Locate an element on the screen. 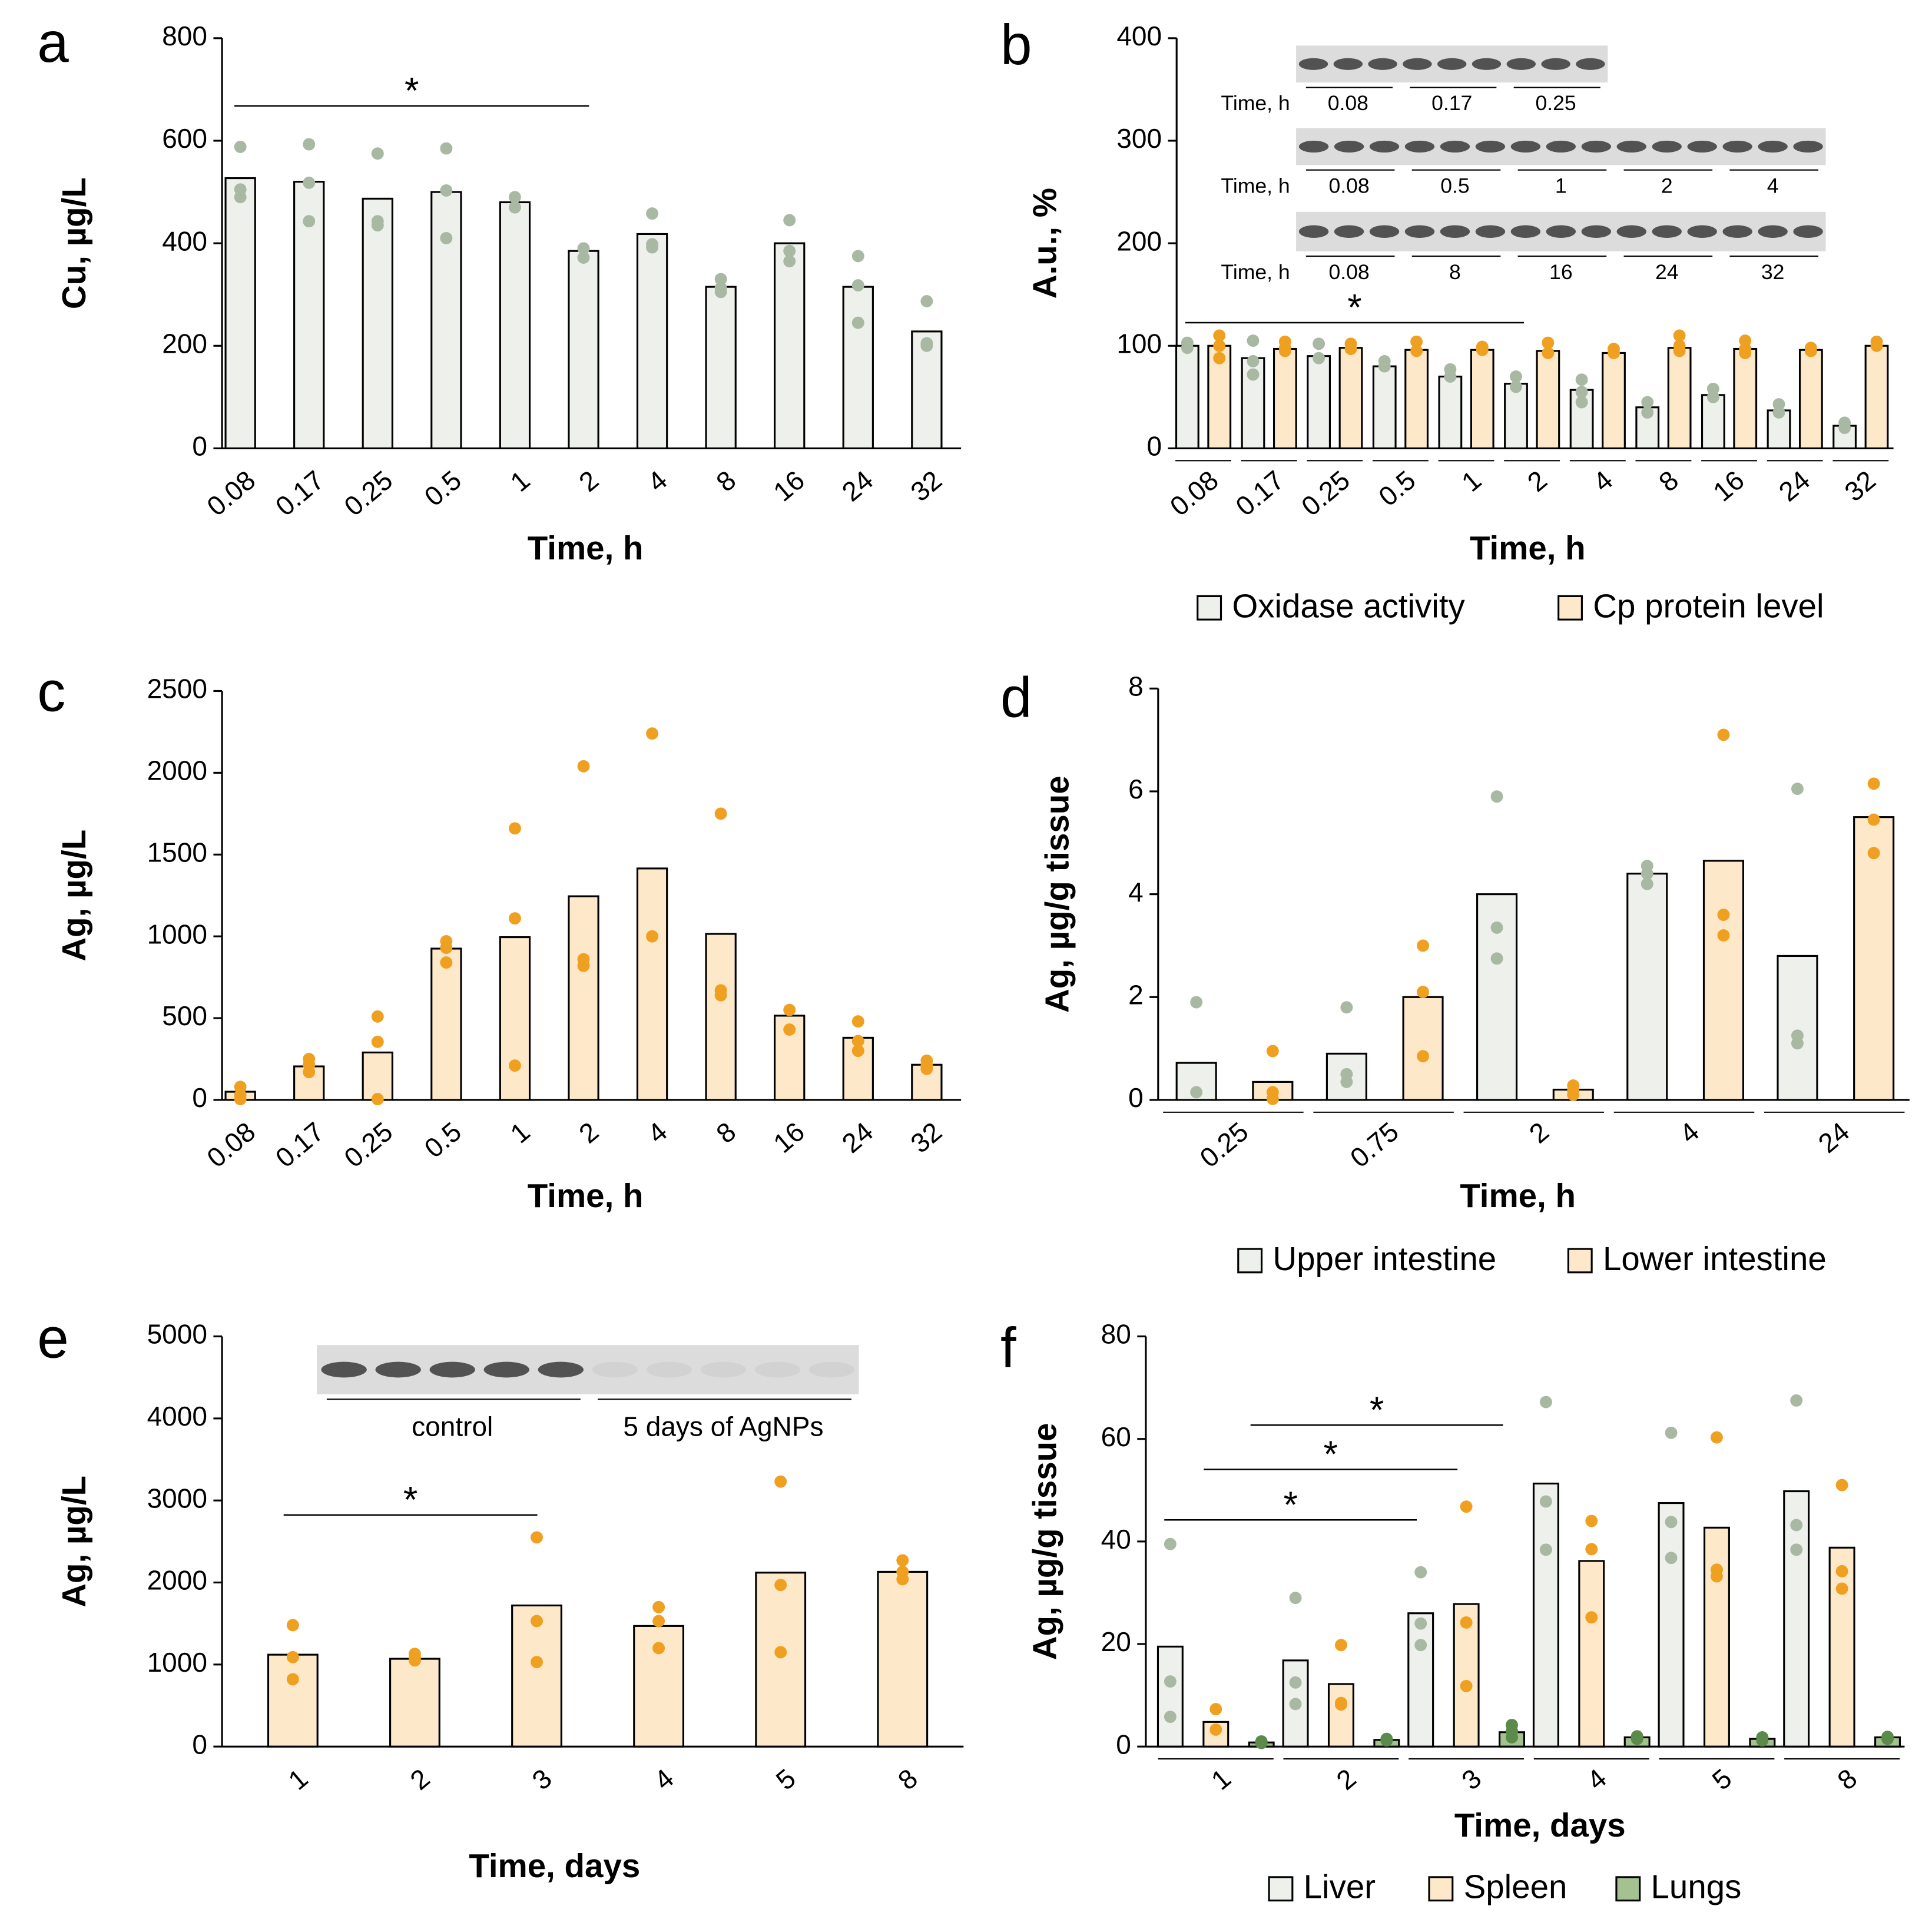 This screenshot has width=1932, height=1919. y-tick-label: 60 is located at coordinates (1116, 1436).